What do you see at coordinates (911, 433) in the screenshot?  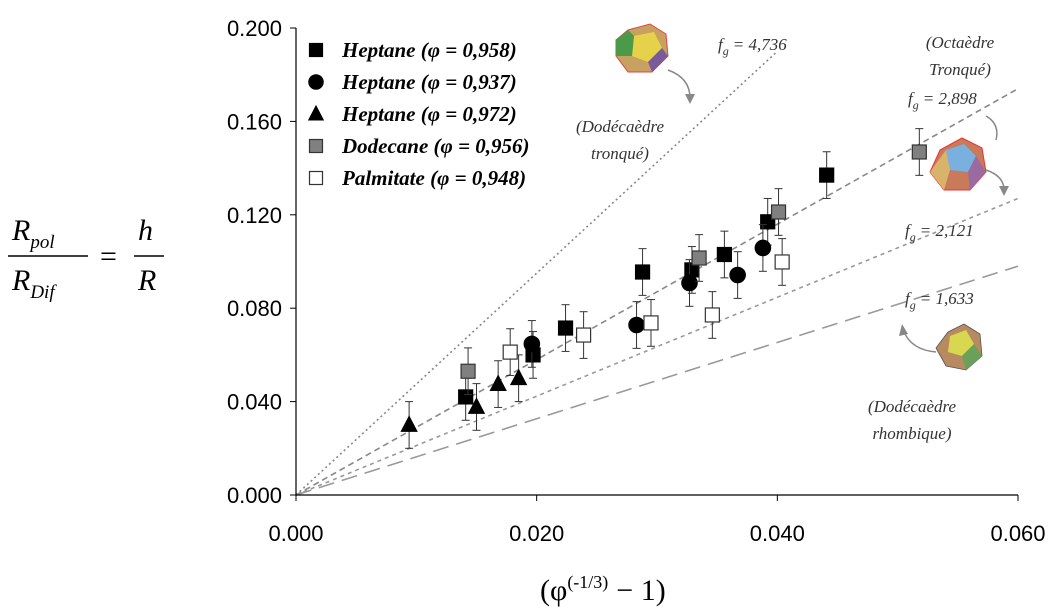 I see `annotation: rhombique)` at bounding box center [911, 433].